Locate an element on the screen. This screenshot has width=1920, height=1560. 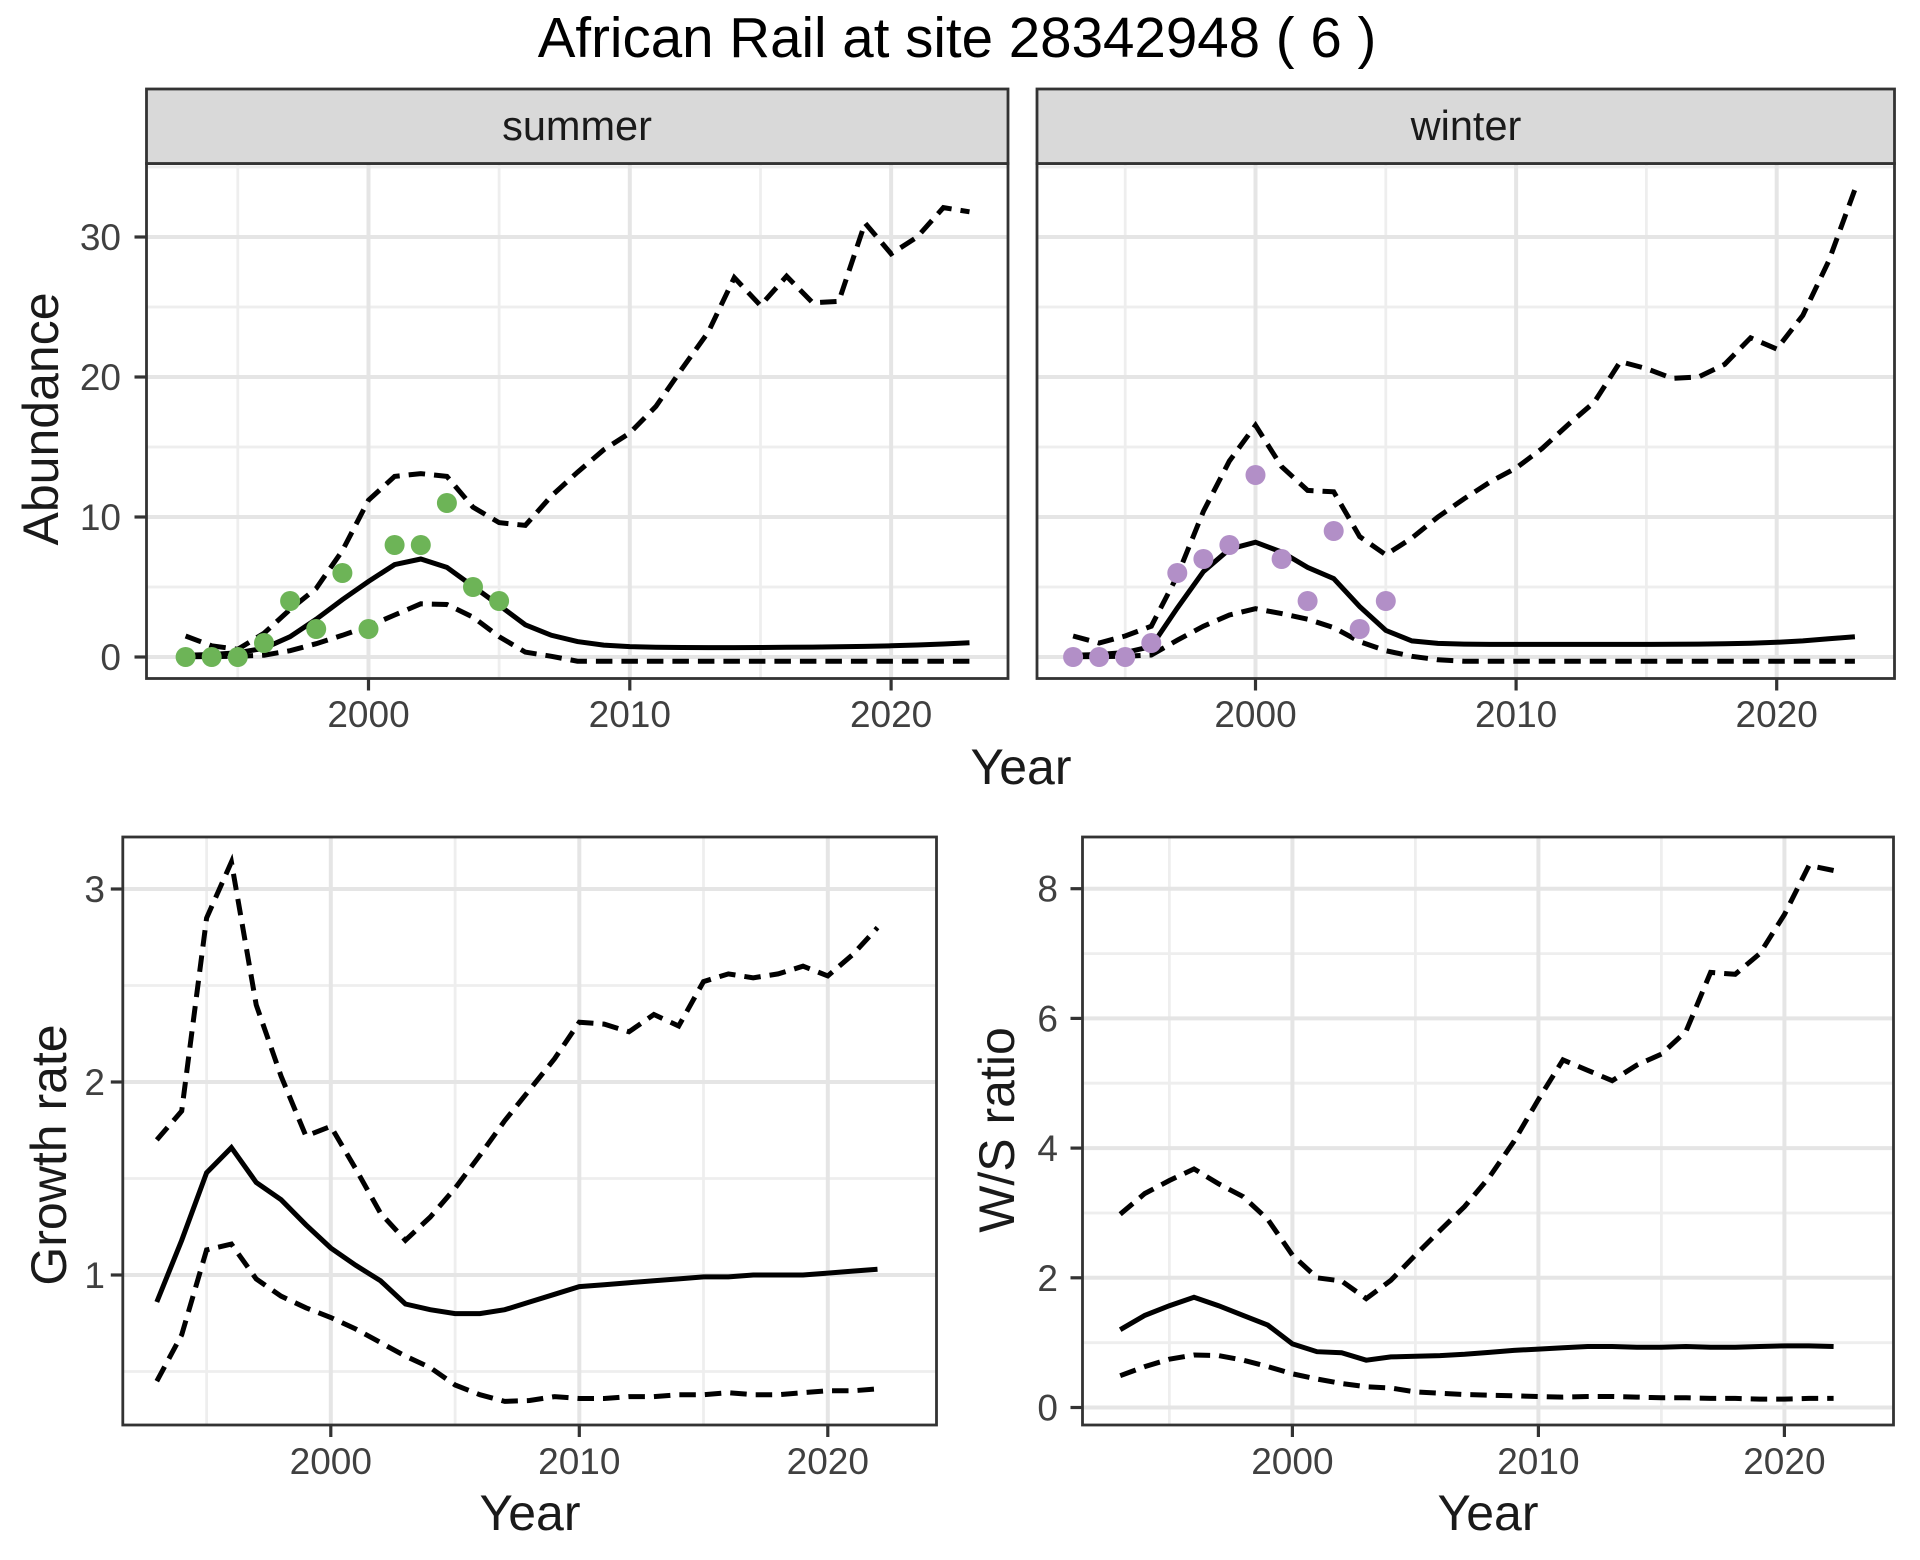
svg-text: W/S ratio is located at coordinates (997, 1130).